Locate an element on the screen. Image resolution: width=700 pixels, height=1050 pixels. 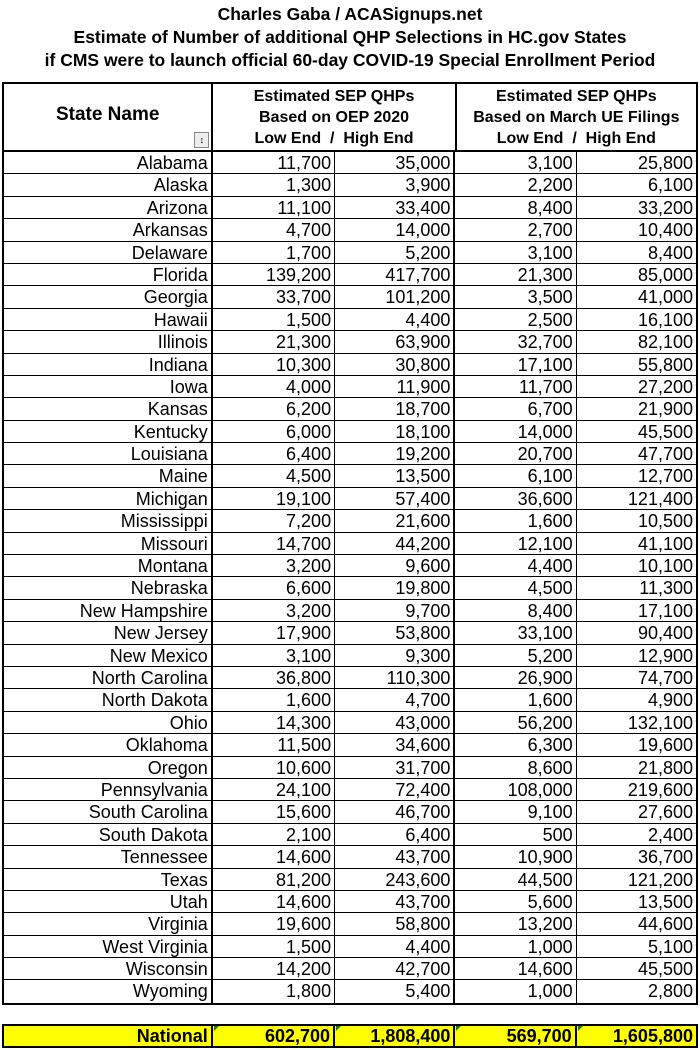
ue-high-cell: 27,600 is located at coordinates (665, 812).